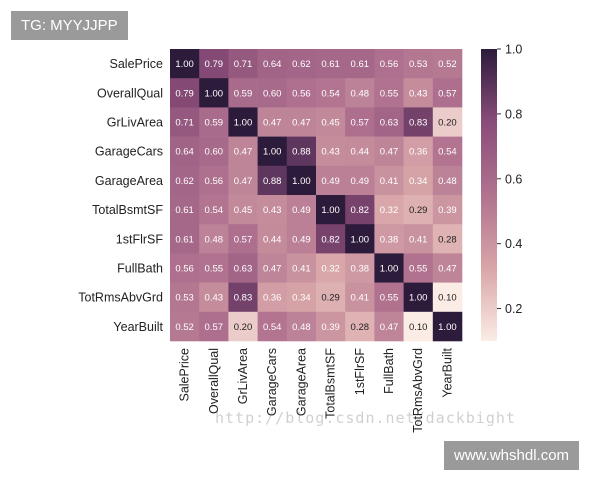  Describe the element at coordinates (243, 298) in the screenshot. I see `heatmap-cell-value: 0.83` at that location.